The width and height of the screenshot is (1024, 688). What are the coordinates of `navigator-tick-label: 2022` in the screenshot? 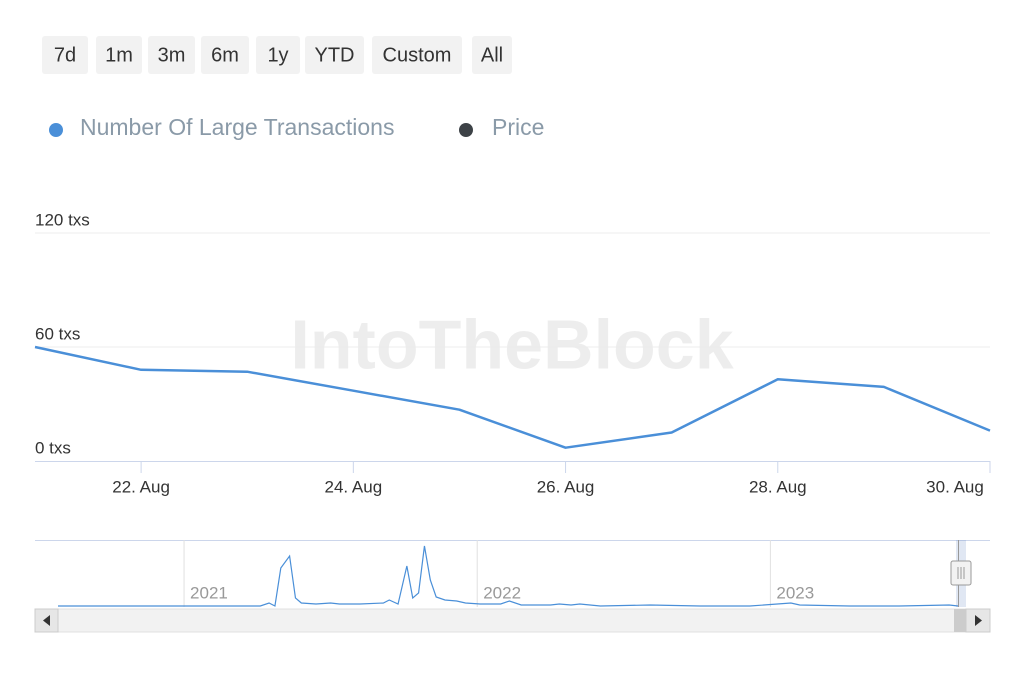 It's located at (502, 592).